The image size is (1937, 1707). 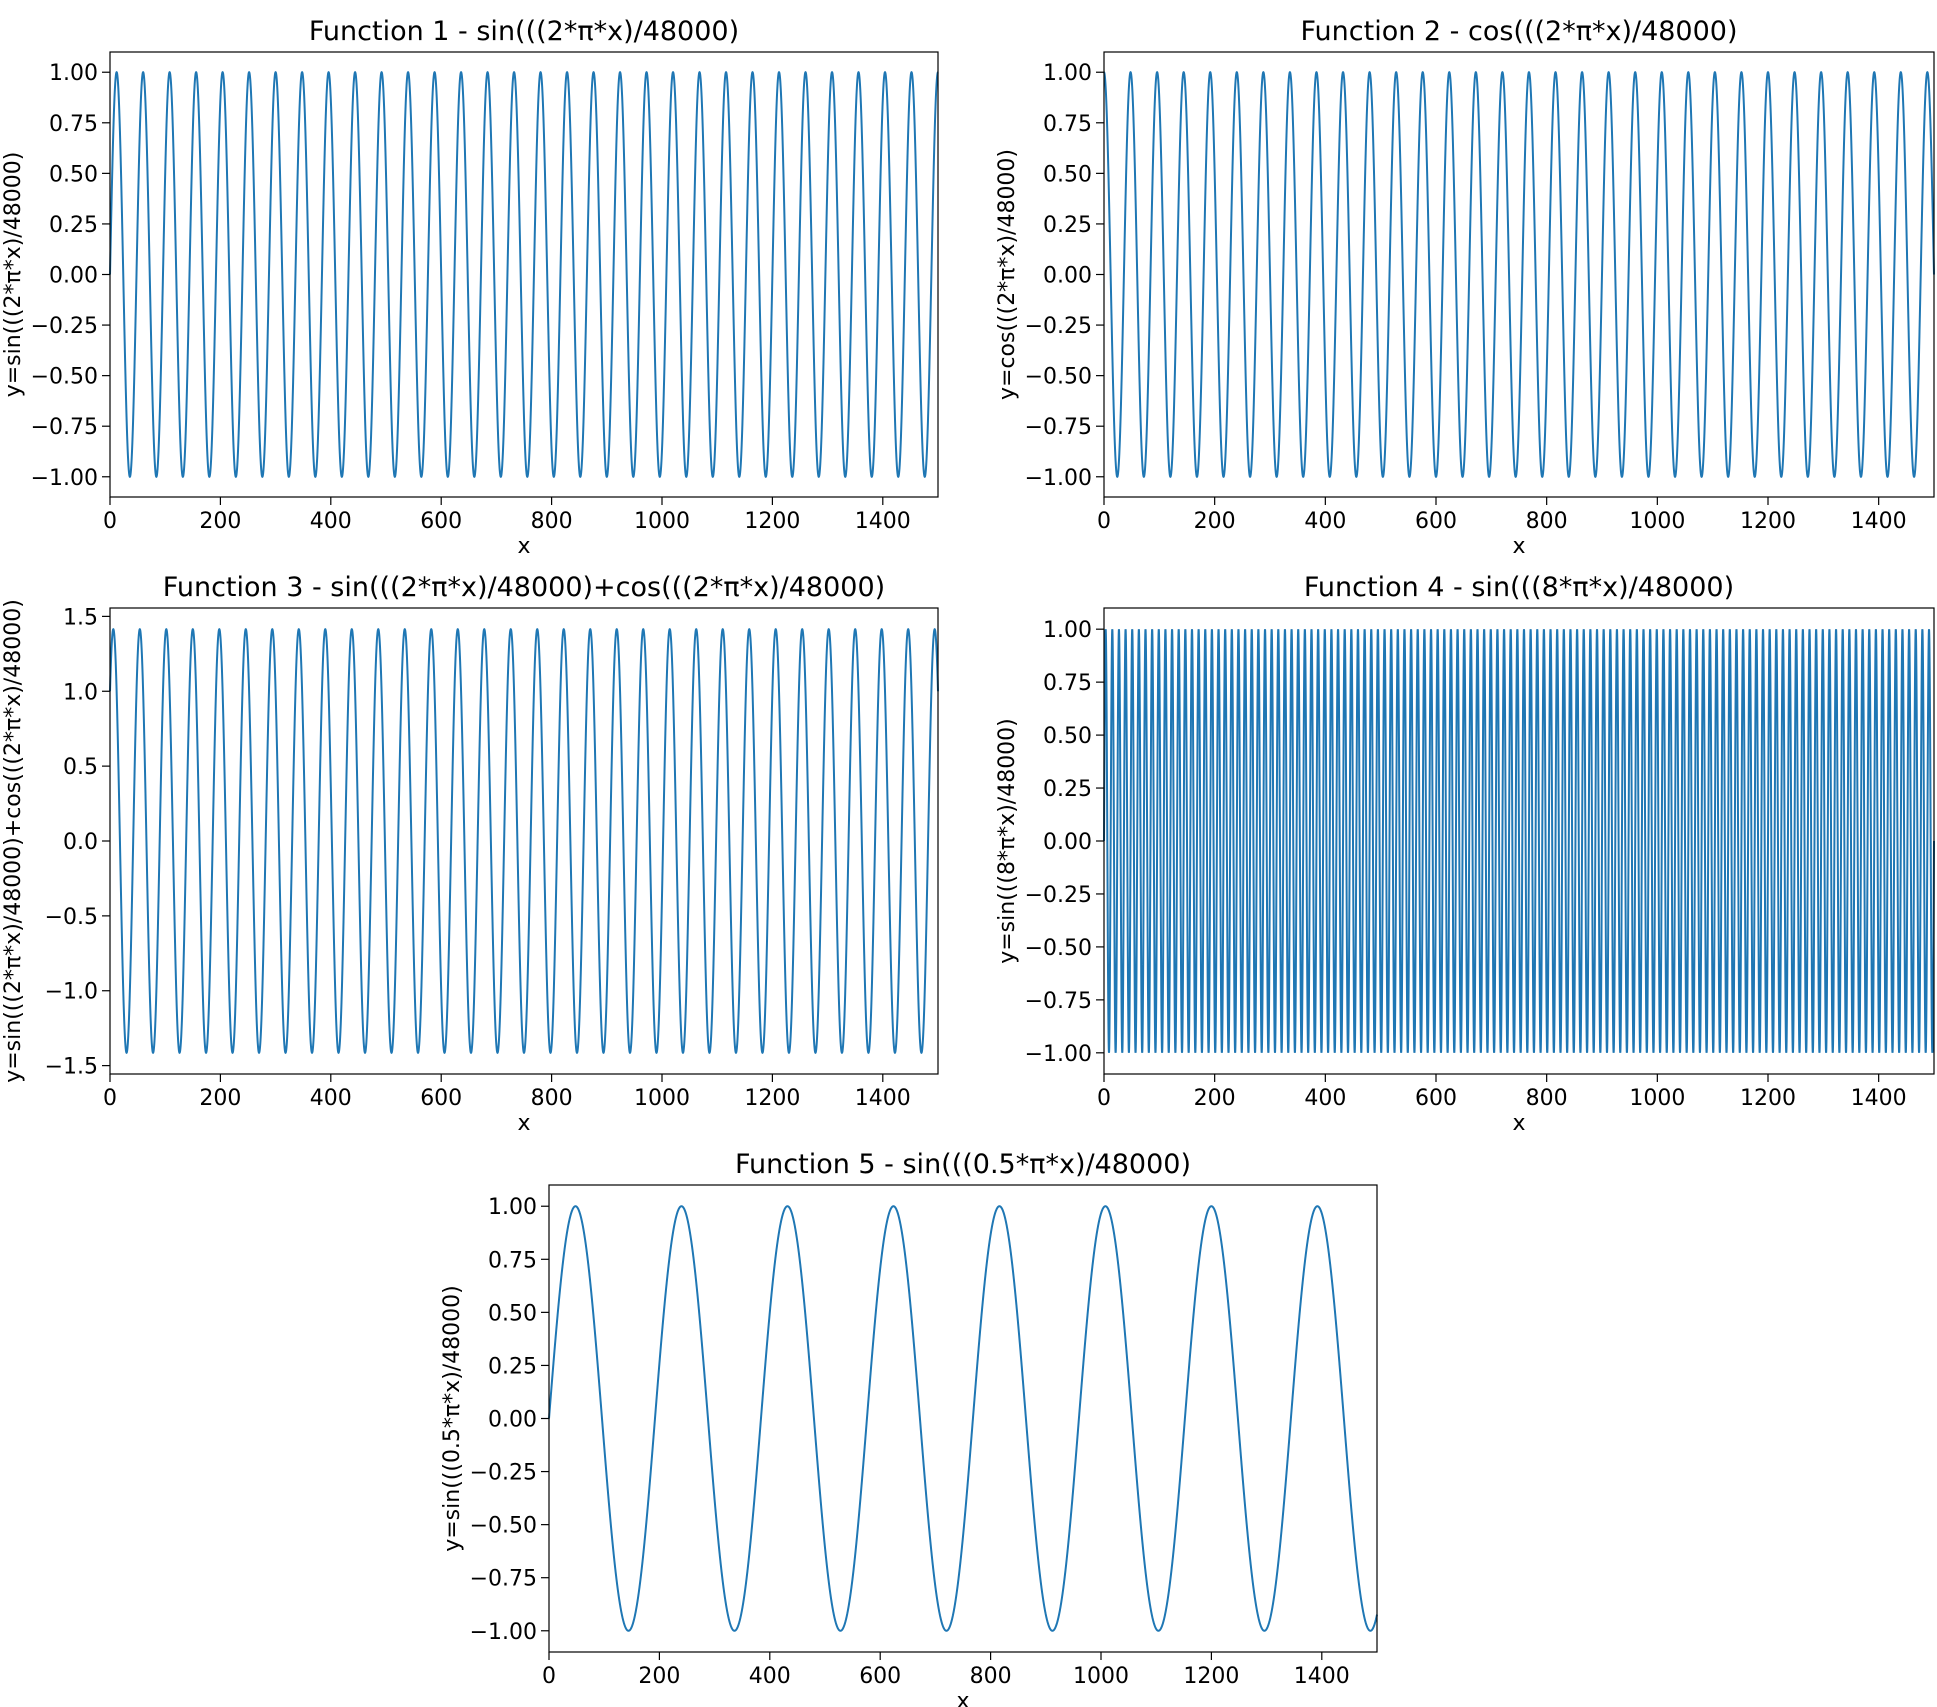 I want to click on chart-title: Function 1 - sin(((2*π*x)/48000), so click(x=524, y=31).